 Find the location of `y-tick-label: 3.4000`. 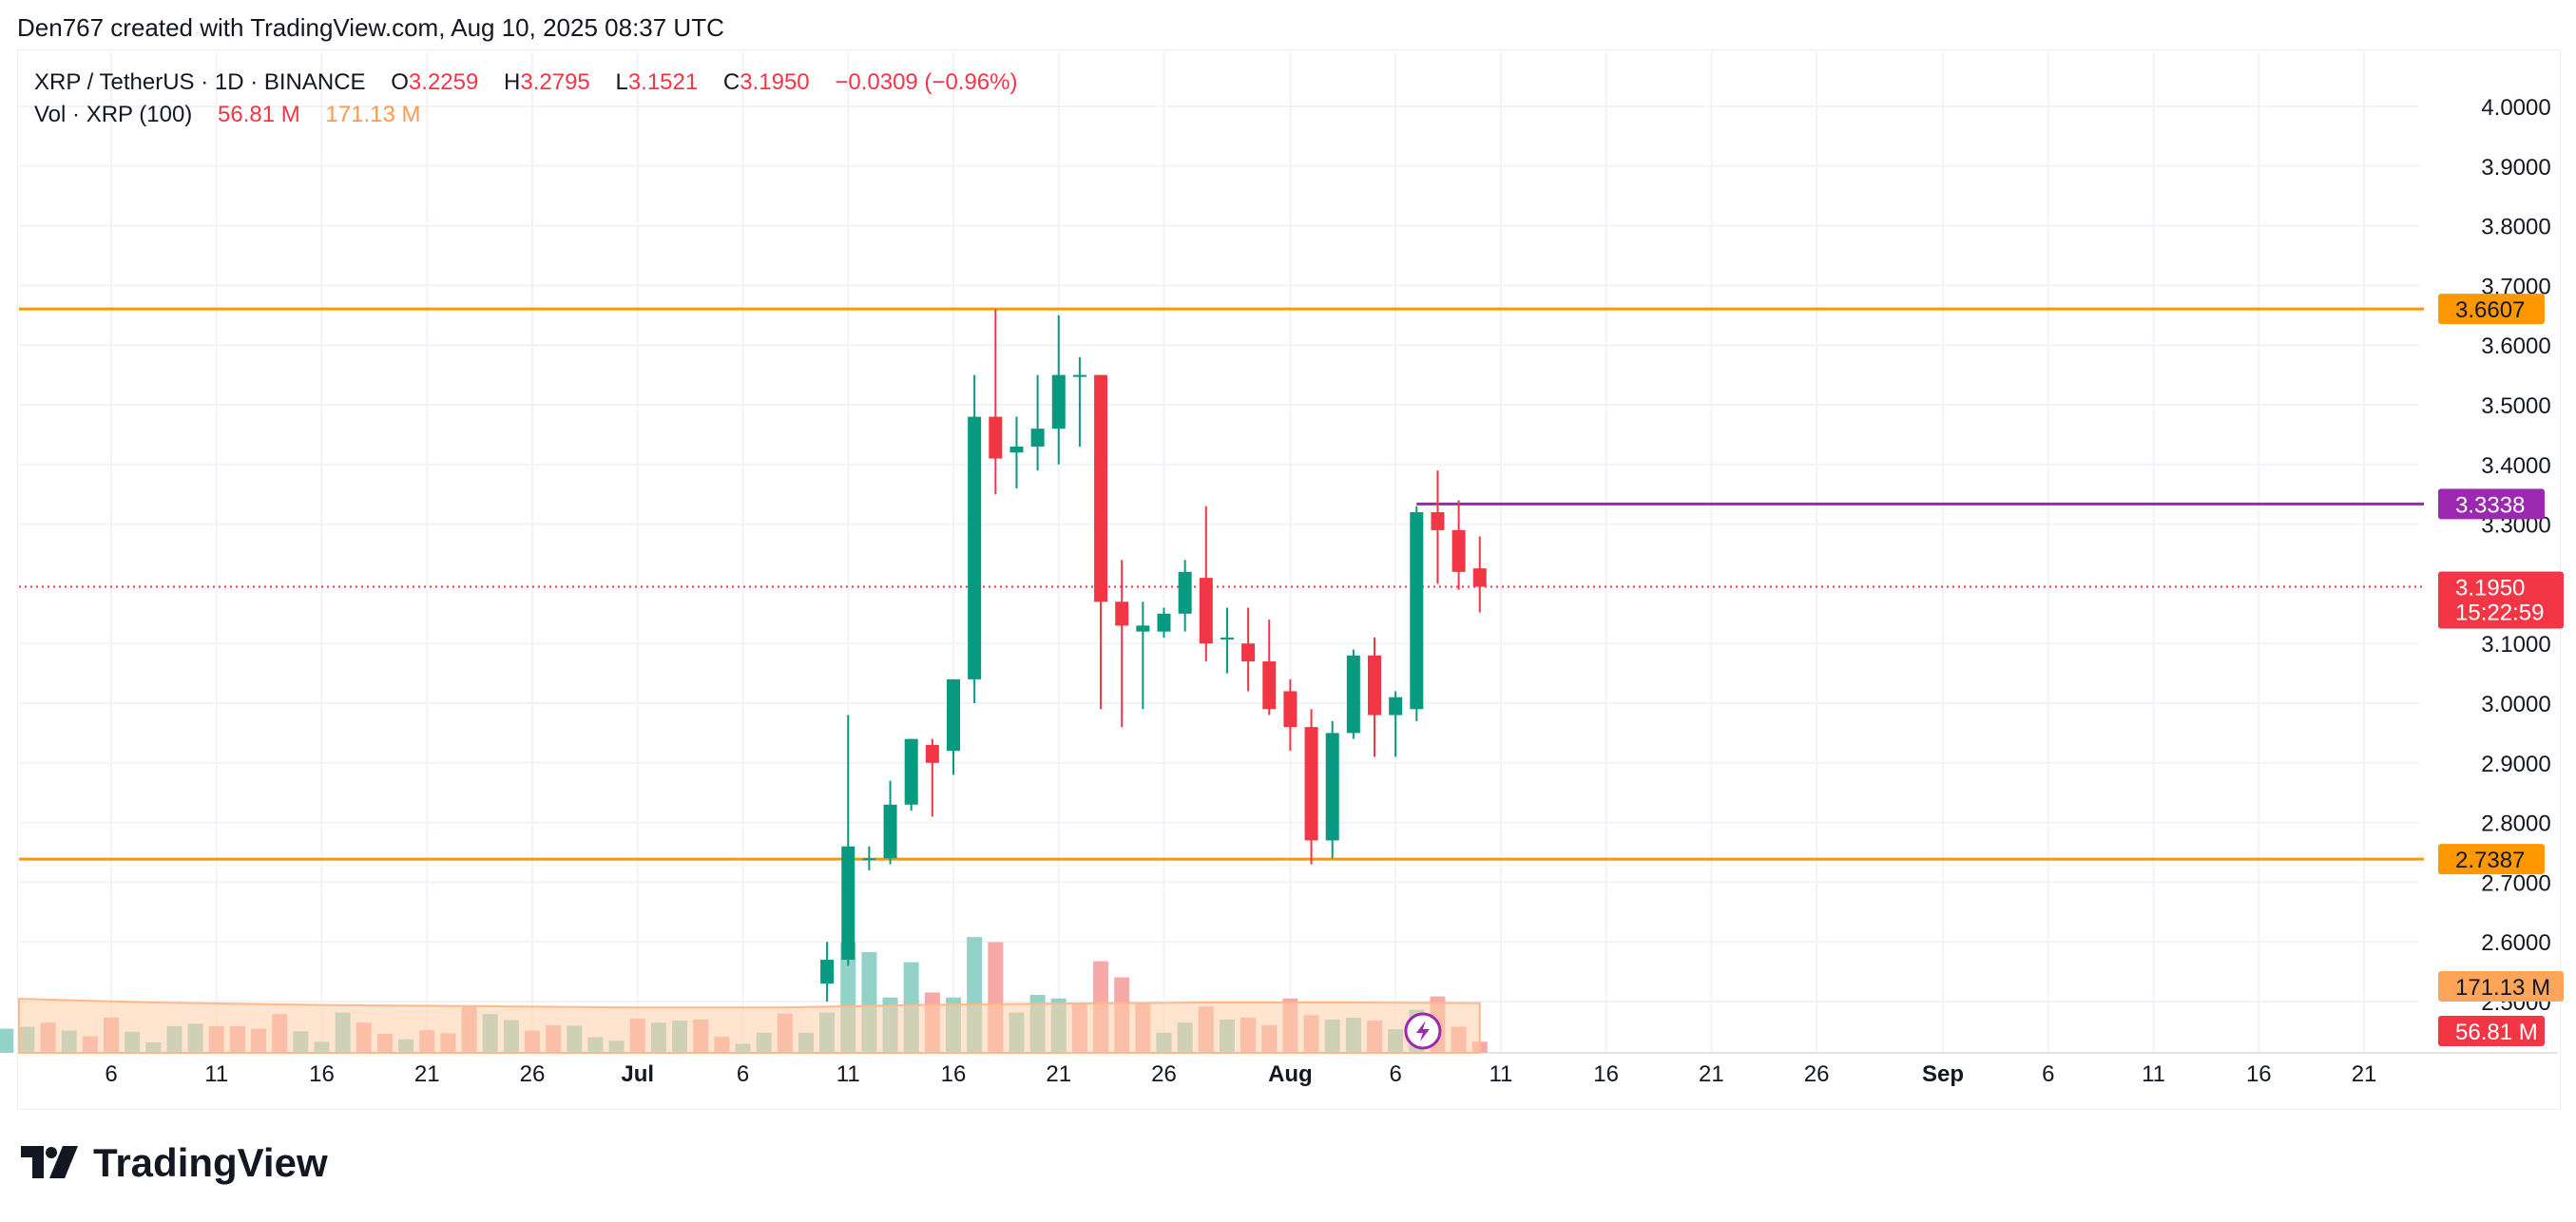

y-tick-label: 3.4000 is located at coordinates (2516, 466).